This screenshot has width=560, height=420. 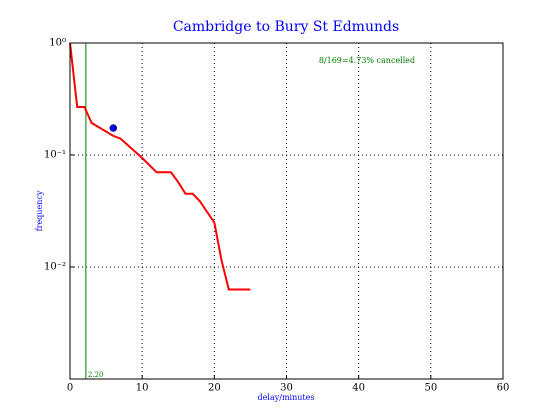 I want to click on y-axis-label: frequency, so click(x=39, y=210).